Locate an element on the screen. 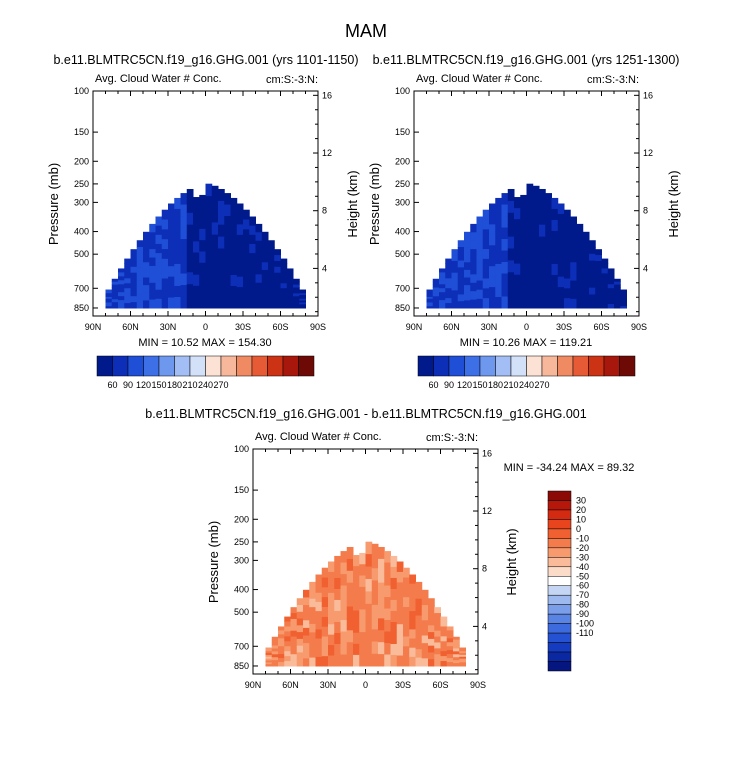 This screenshot has width=733, height=769. y-right-tick-label: 12 is located at coordinates (487, 511).